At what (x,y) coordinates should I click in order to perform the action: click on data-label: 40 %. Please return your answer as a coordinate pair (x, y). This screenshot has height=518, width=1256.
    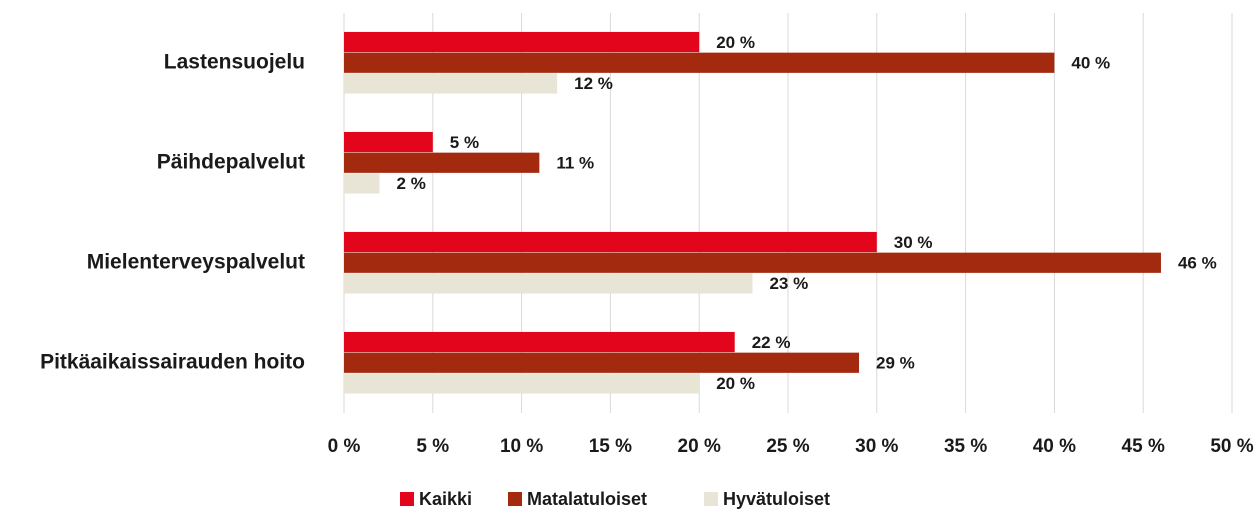
    Looking at the image, I should click on (1090, 62).